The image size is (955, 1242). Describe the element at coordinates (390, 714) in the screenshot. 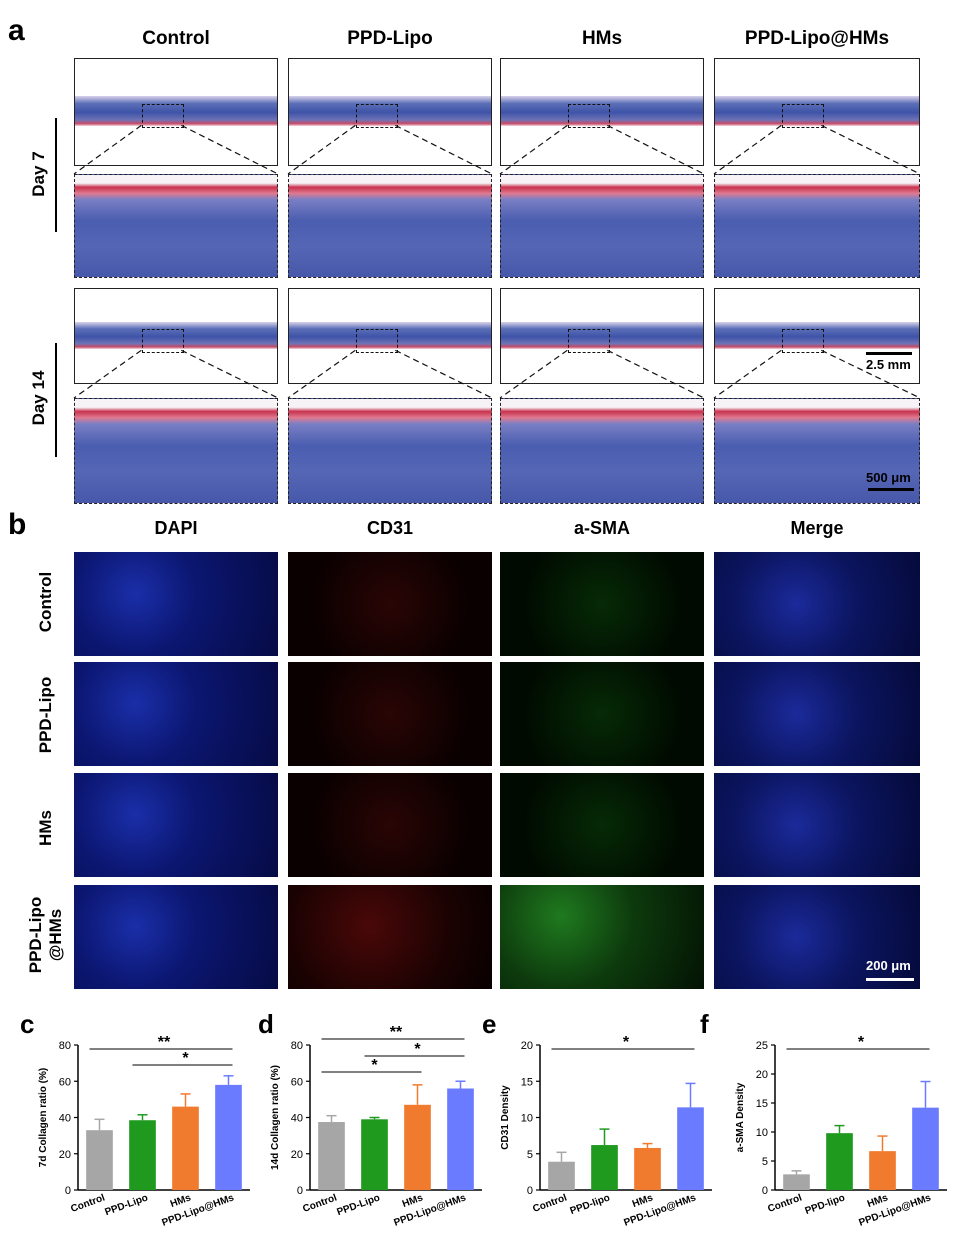

I see `fluorescence-ppd-lipo-cd31` at that location.